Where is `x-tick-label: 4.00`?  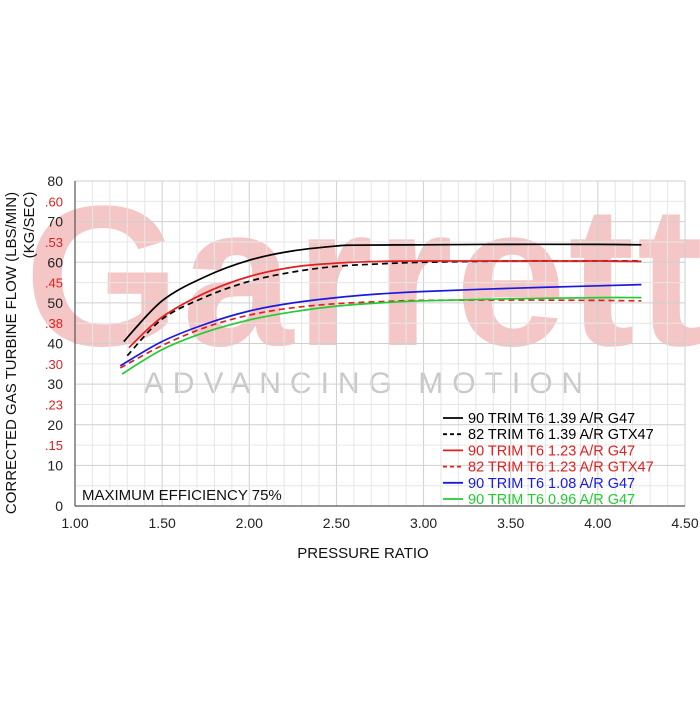 x-tick-label: 4.00 is located at coordinates (597, 523).